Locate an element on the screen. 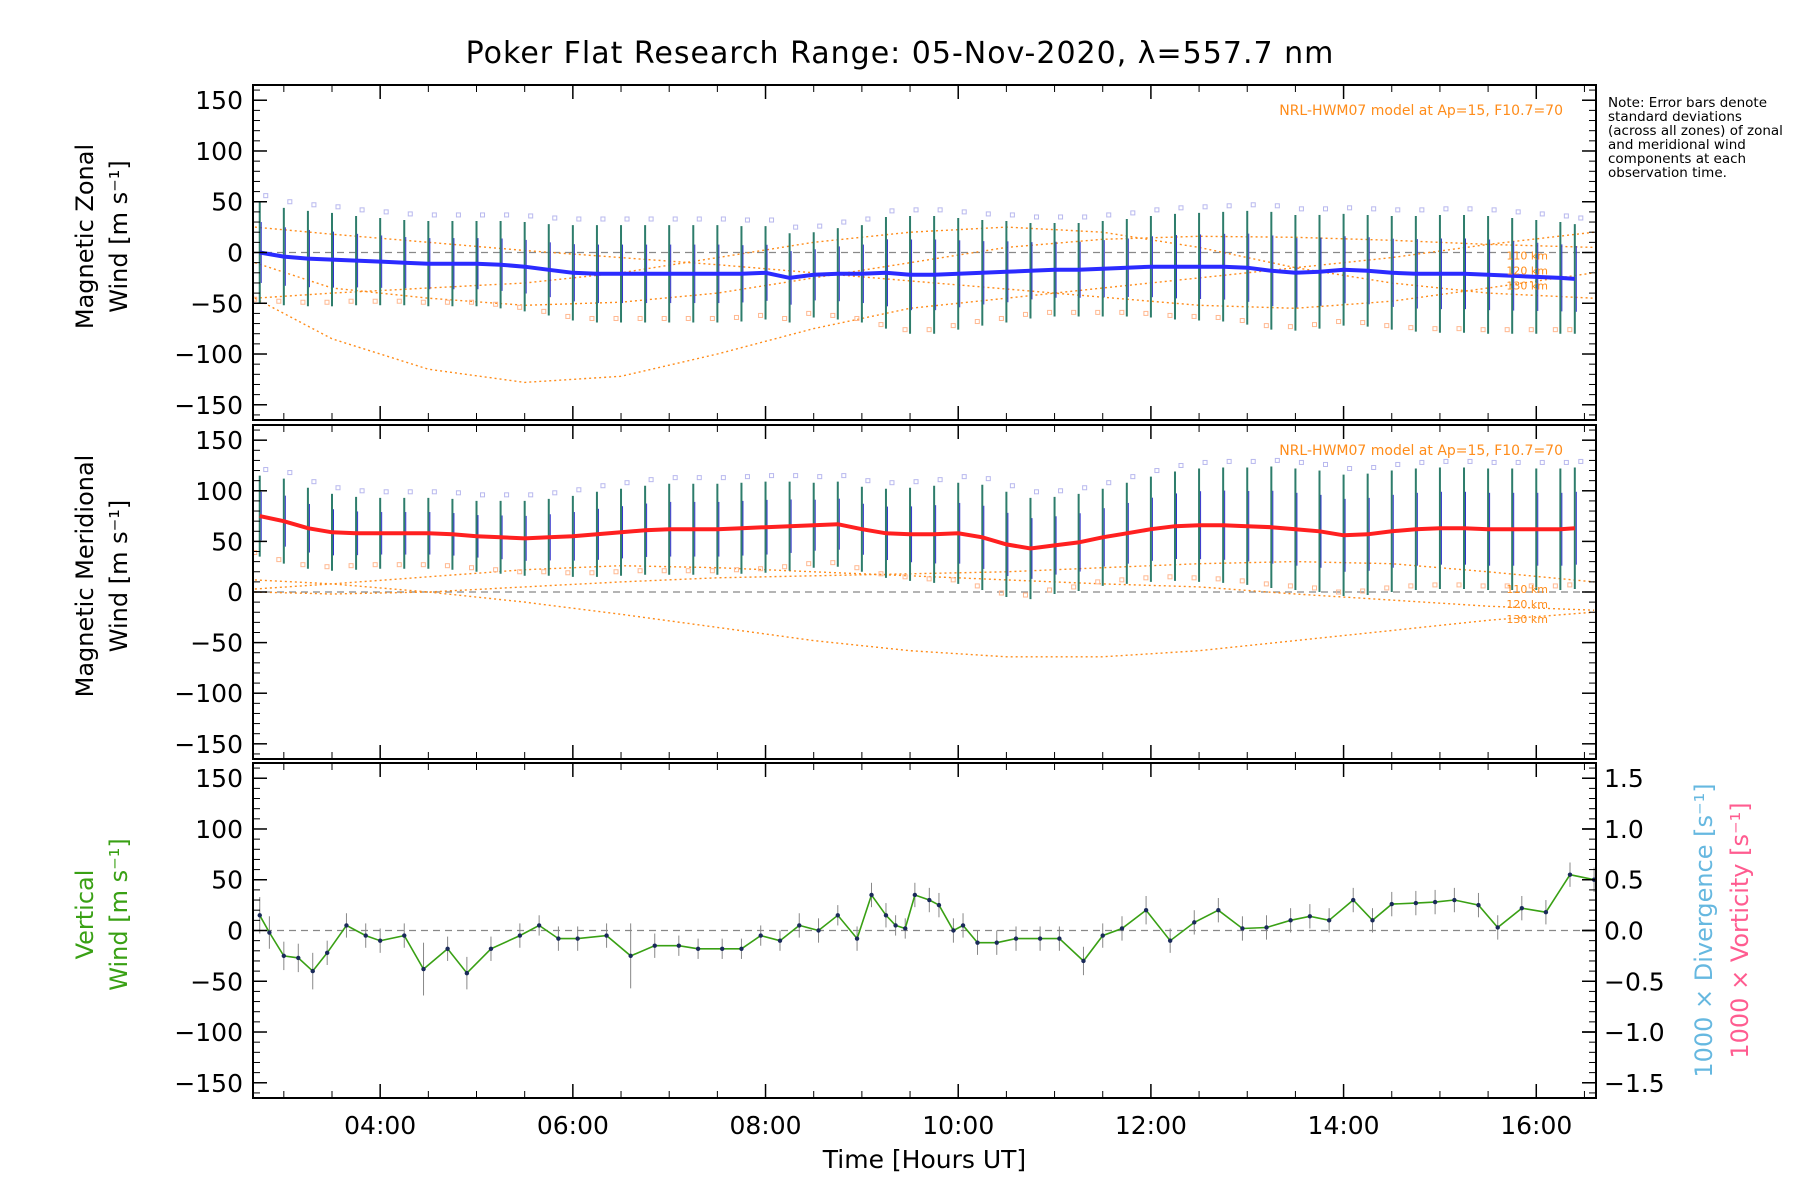 This screenshot has width=1800, height=1200. x-tick-label: 06:00 is located at coordinates (573, 1125).